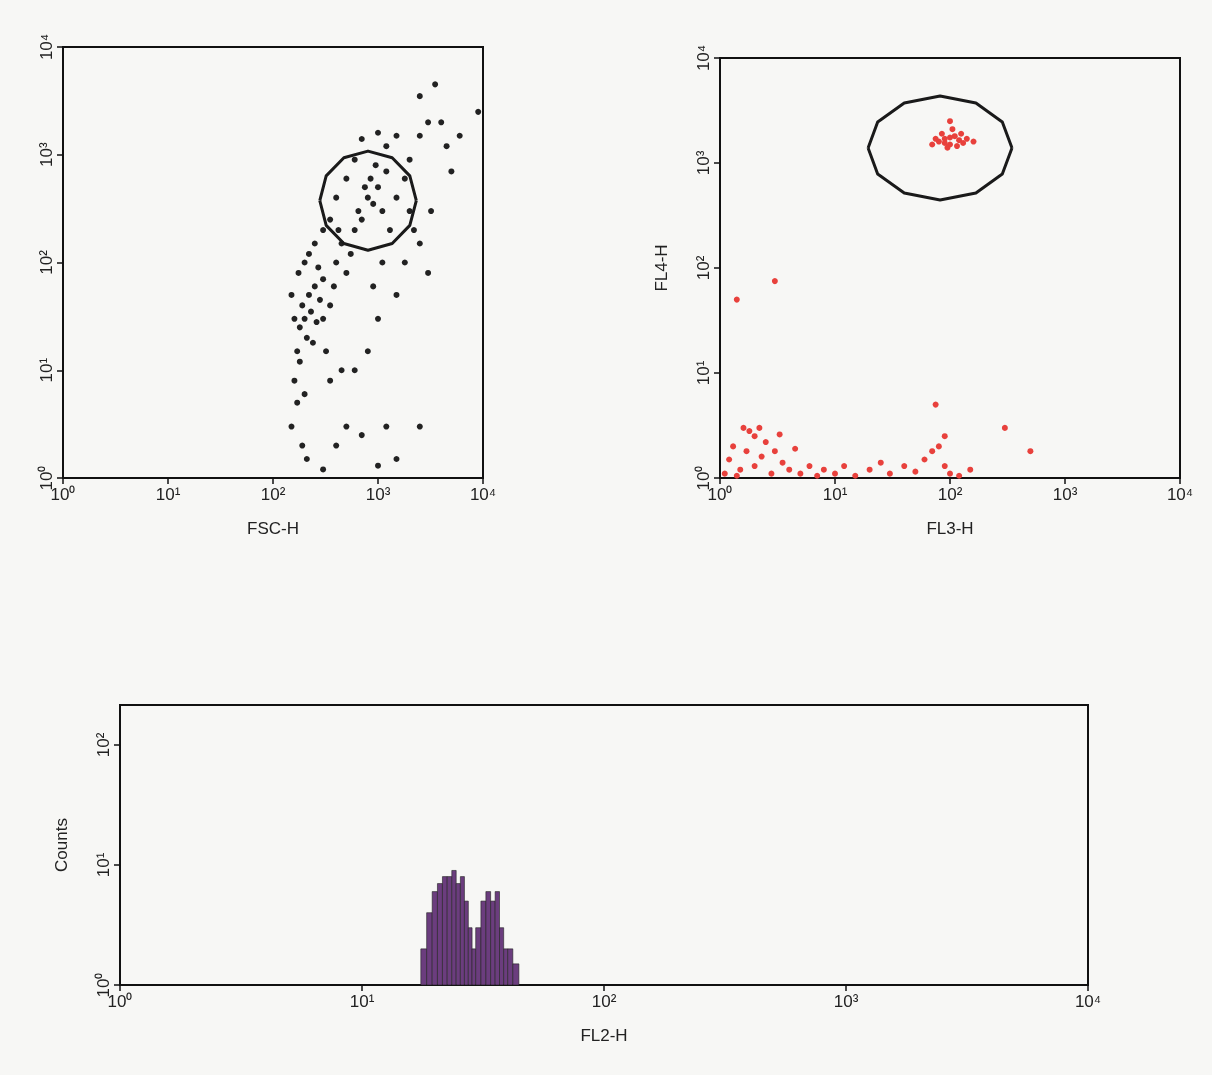 The width and height of the screenshot is (1212, 1075). What do you see at coordinates (273, 528) in the screenshot?
I see `x-axis-title: FSC-H` at bounding box center [273, 528].